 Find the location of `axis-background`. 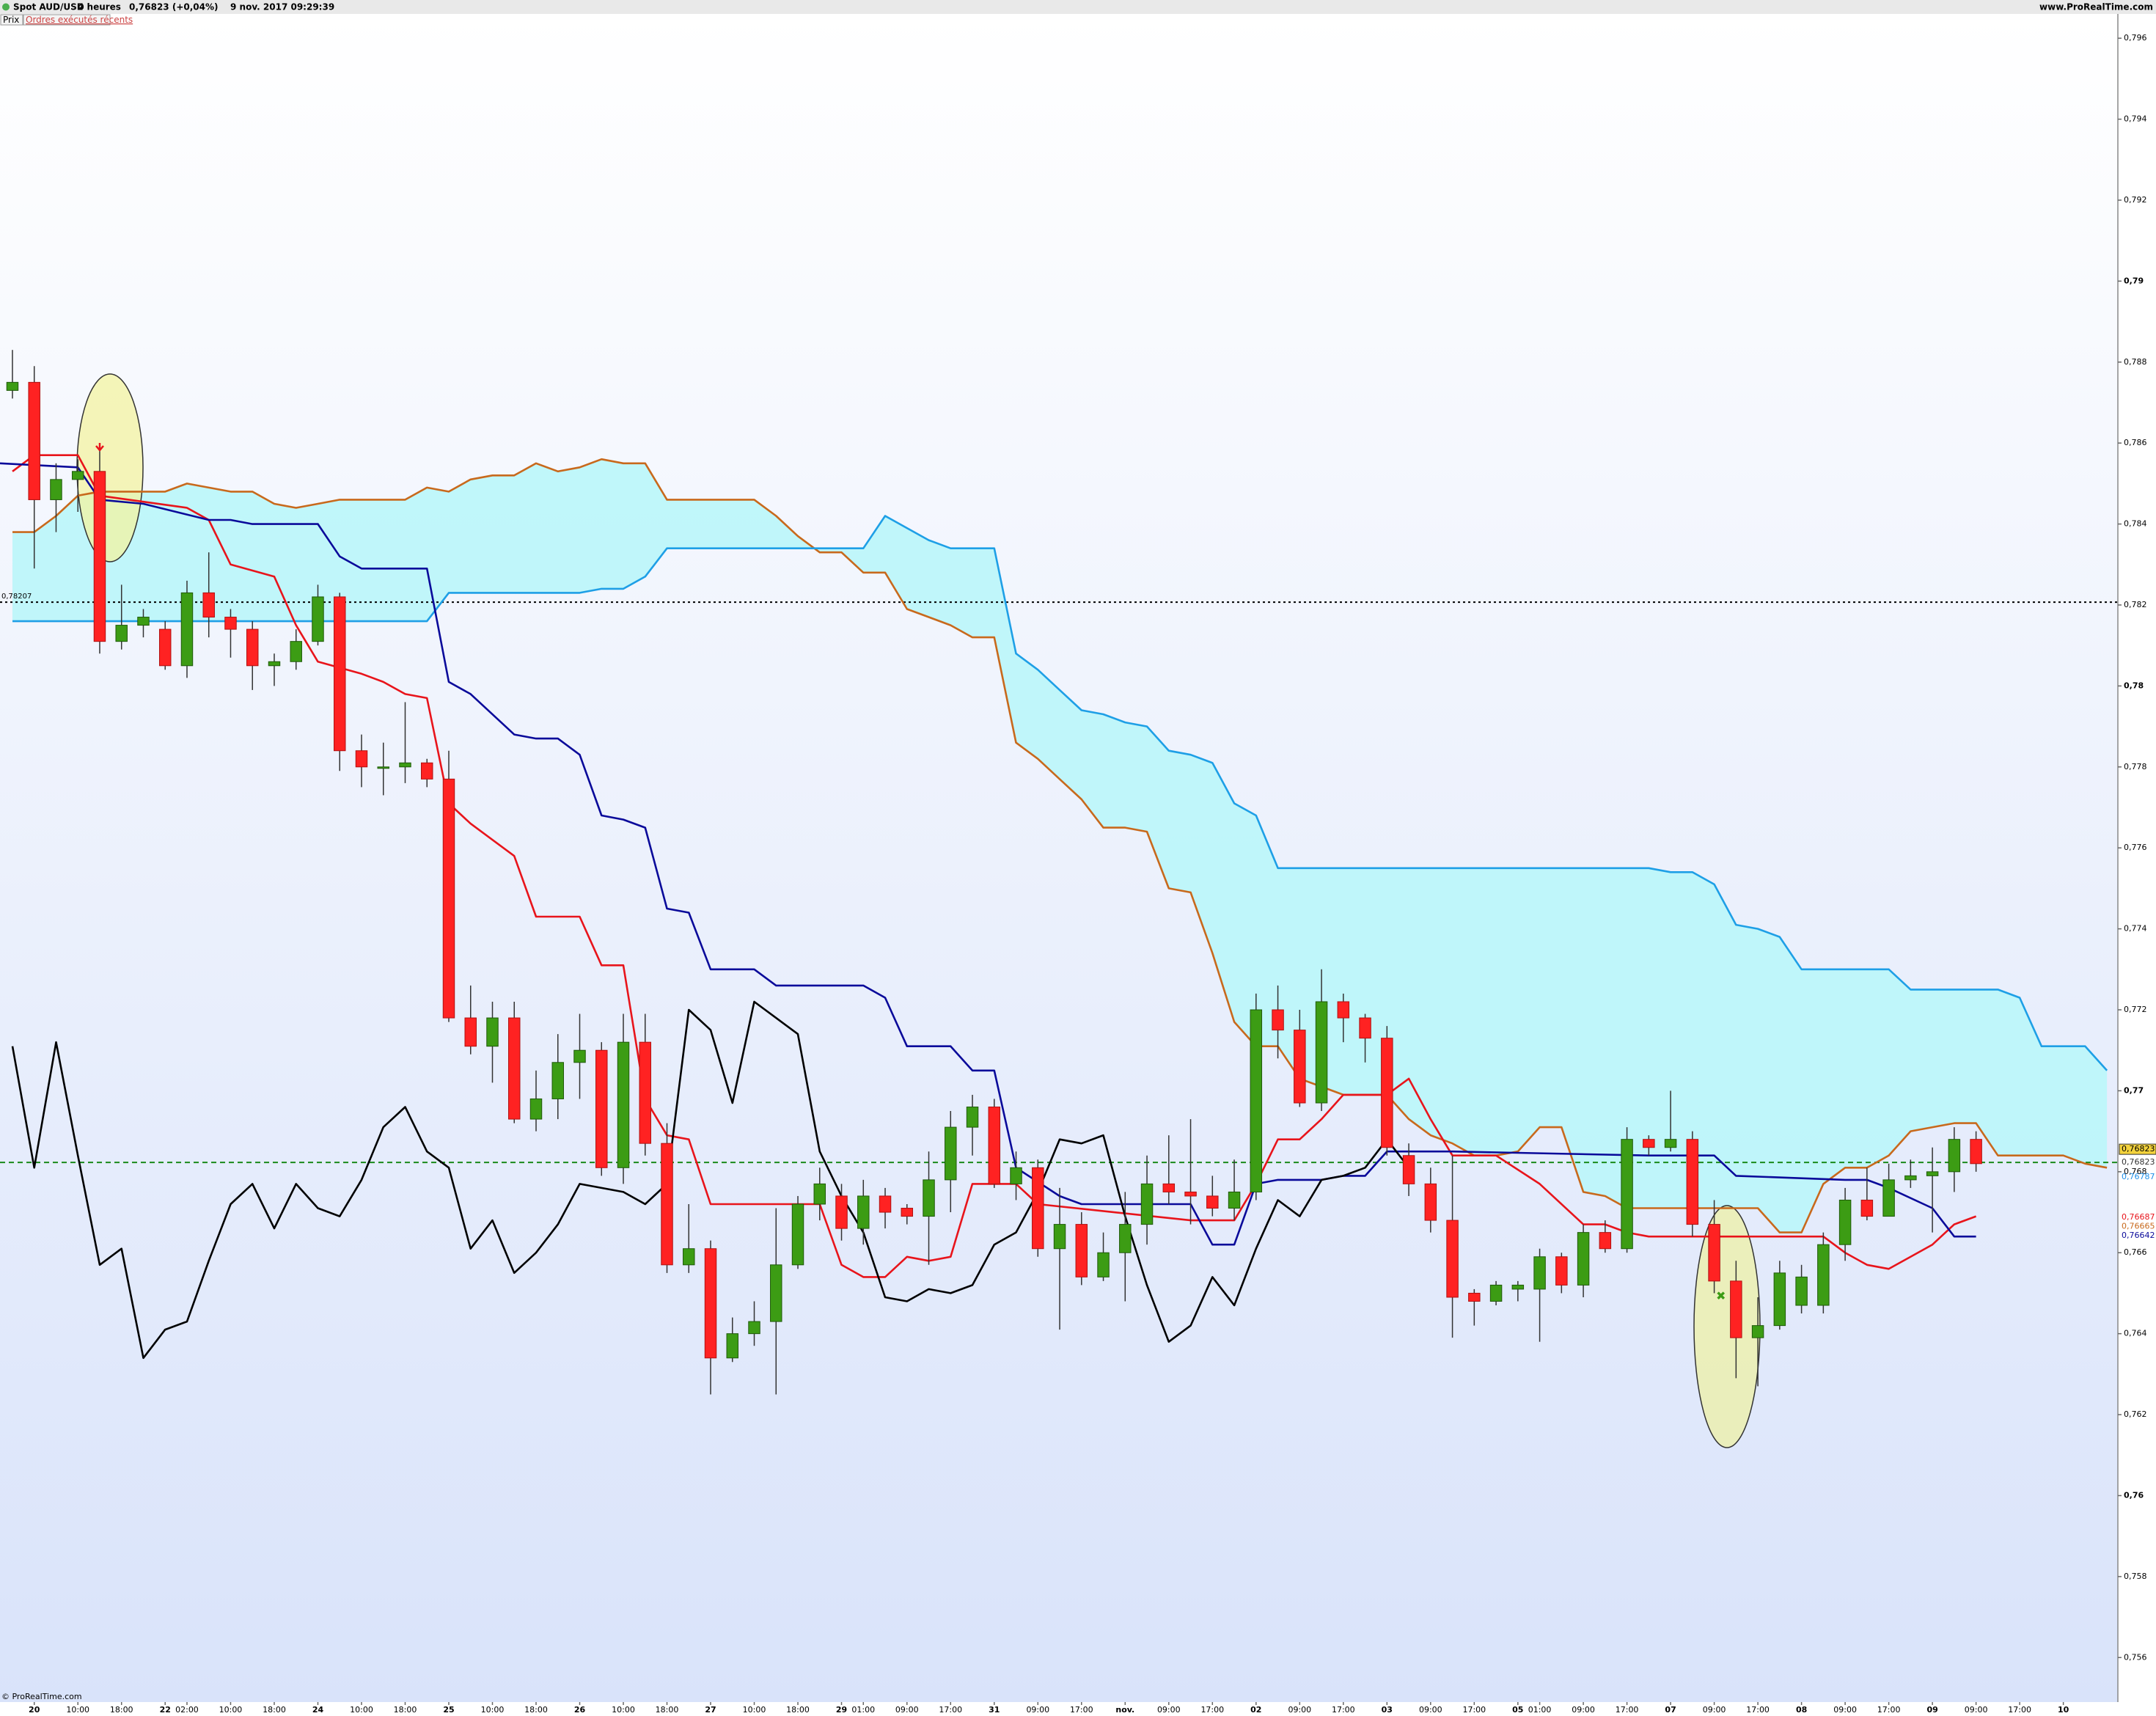

axis-background is located at coordinates (2137, 858).